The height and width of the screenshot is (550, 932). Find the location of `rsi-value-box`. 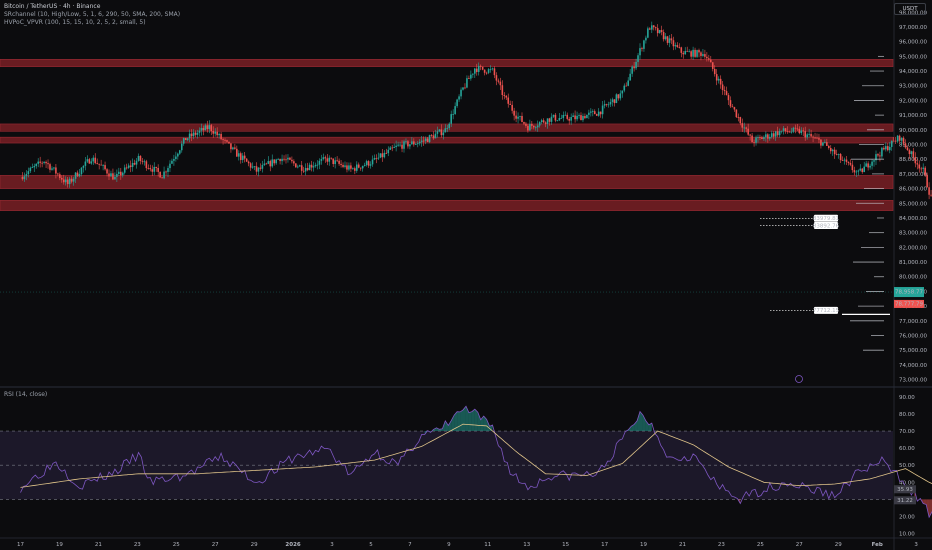

rsi-value-box is located at coordinates (905, 489).